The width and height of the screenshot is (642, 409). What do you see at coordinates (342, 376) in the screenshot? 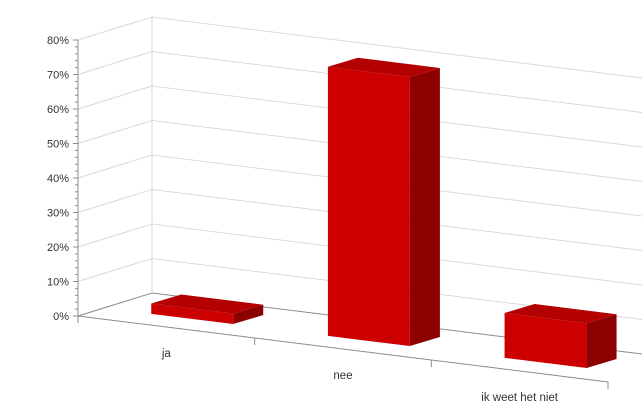
I see `x-category-label: nee` at bounding box center [342, 376].